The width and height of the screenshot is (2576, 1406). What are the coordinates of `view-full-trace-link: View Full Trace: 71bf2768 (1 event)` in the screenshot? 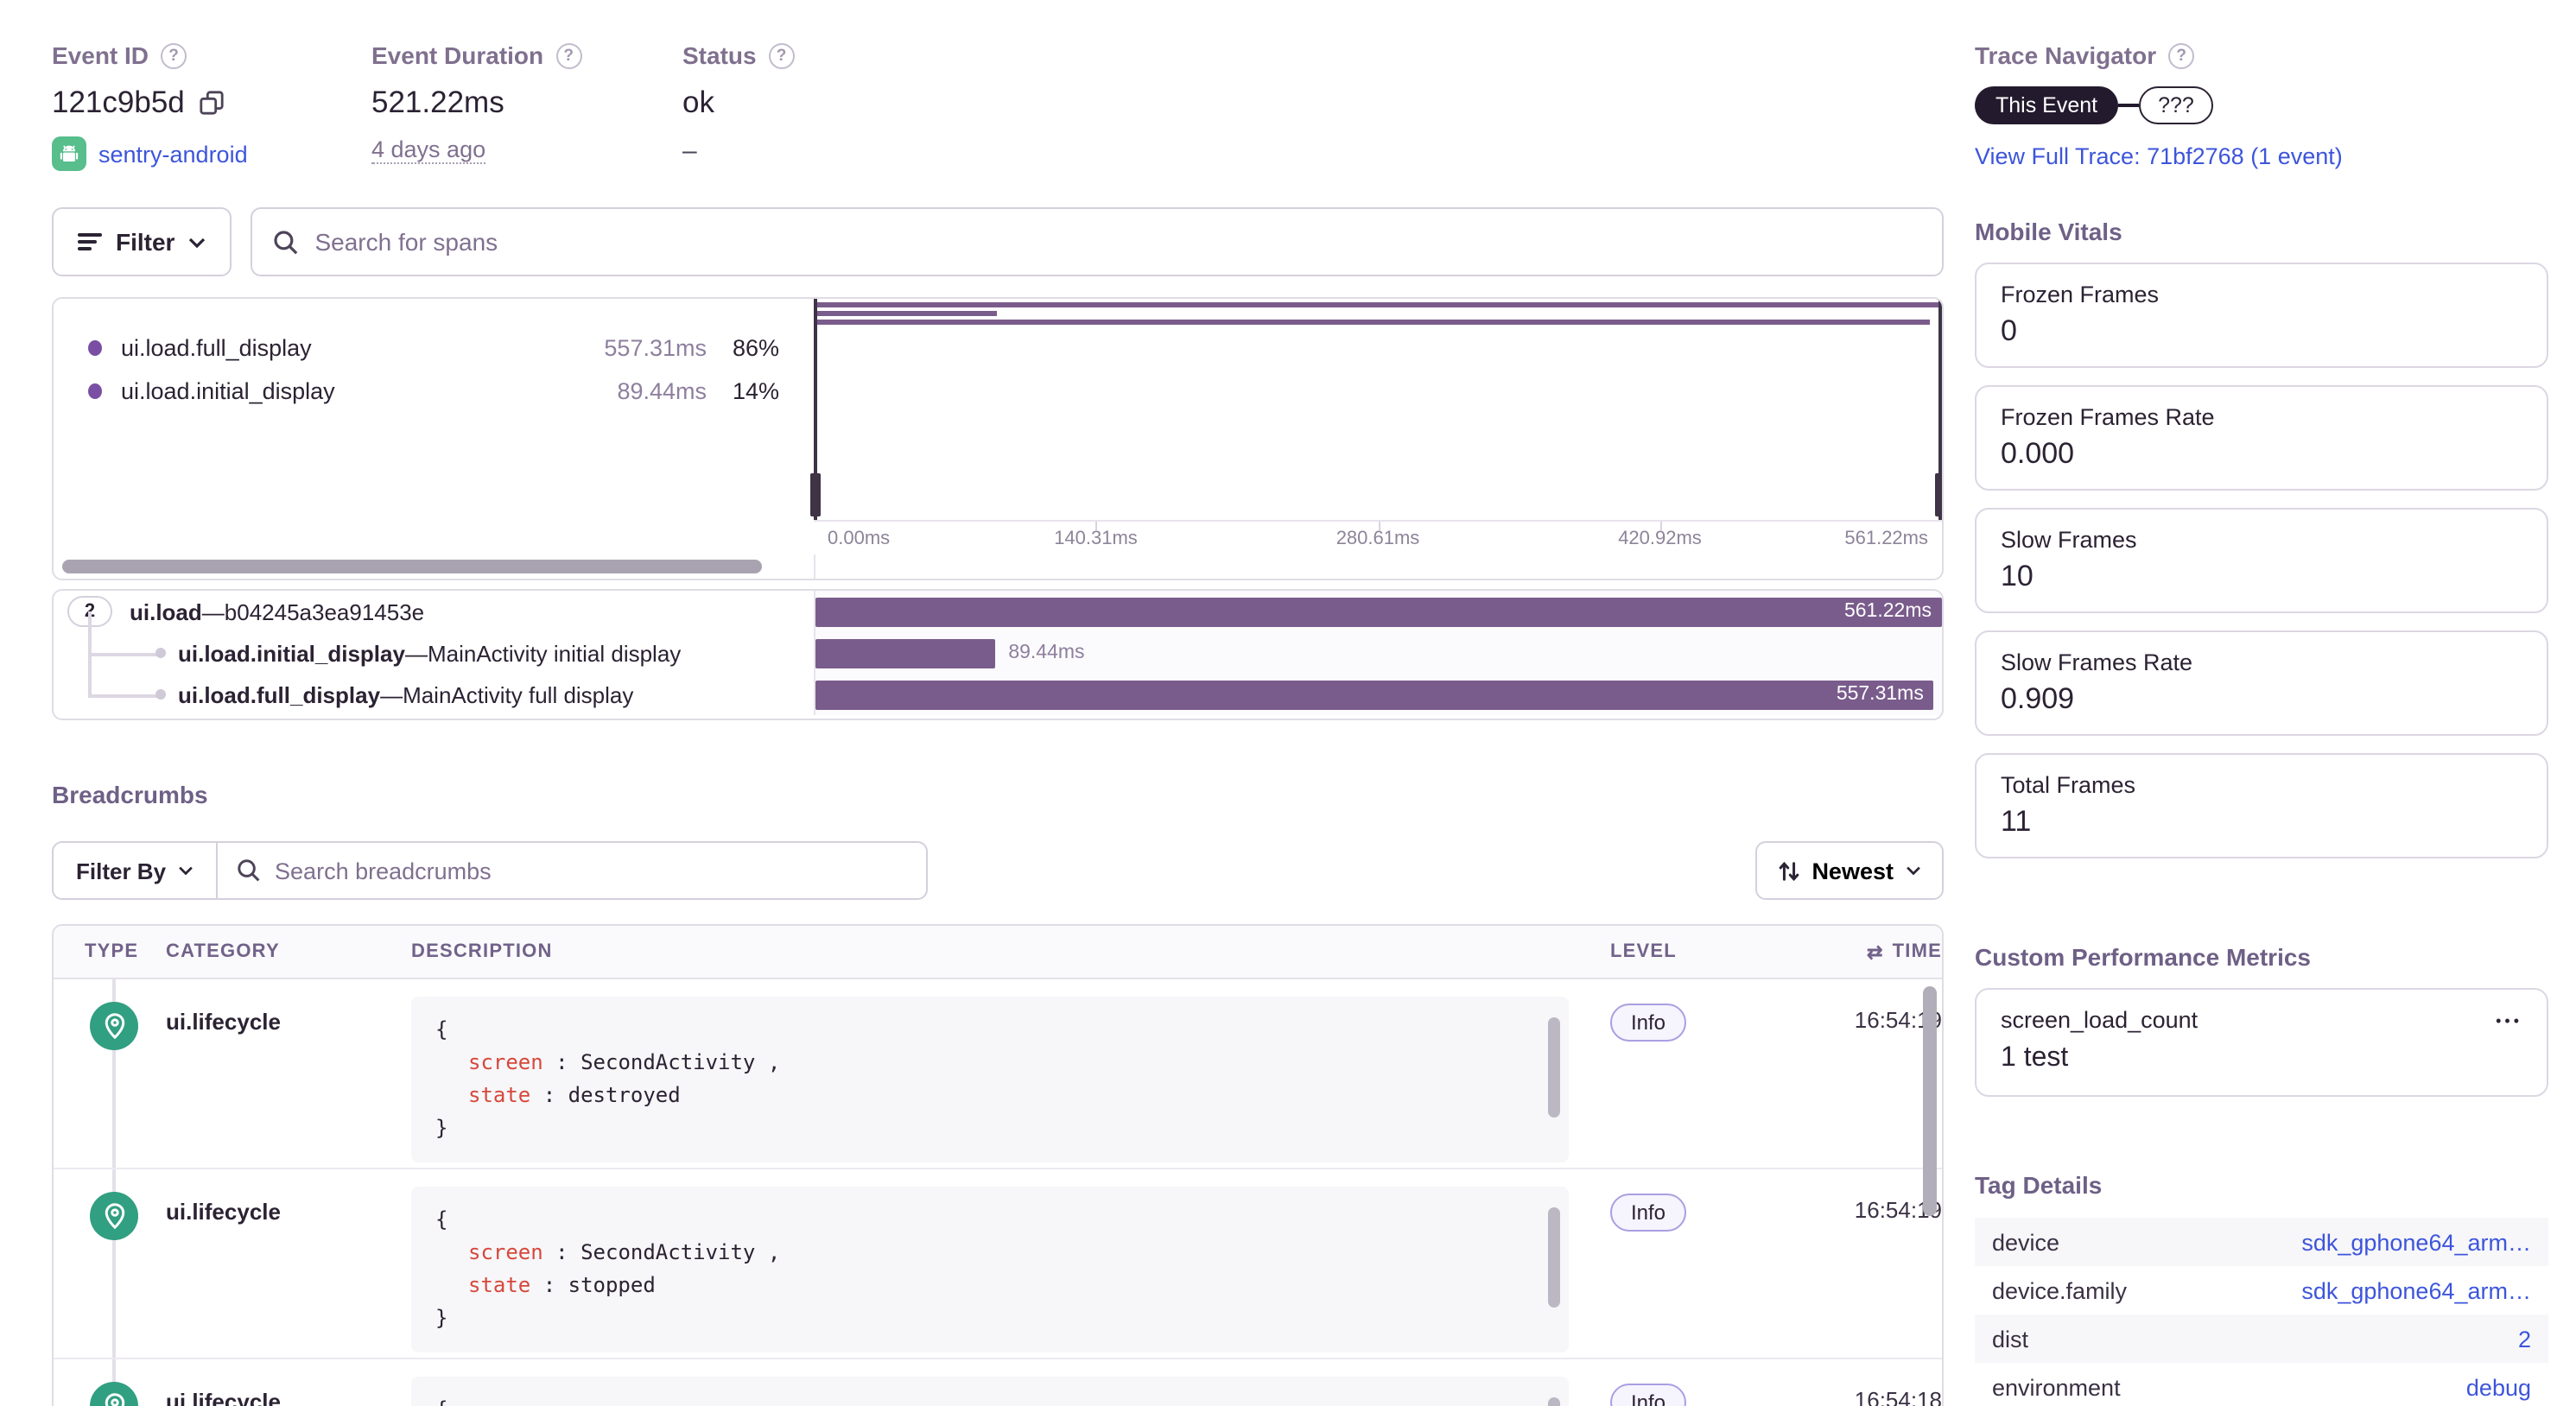 It's located at (2159, 156).